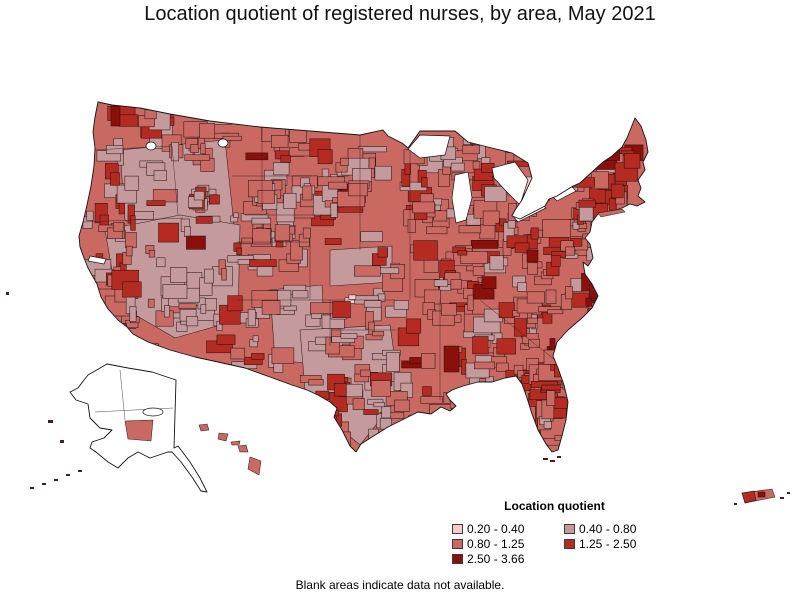  Describe the element at coordinates (204, 427) in the screenshot. I see `island-kauai` at that location.